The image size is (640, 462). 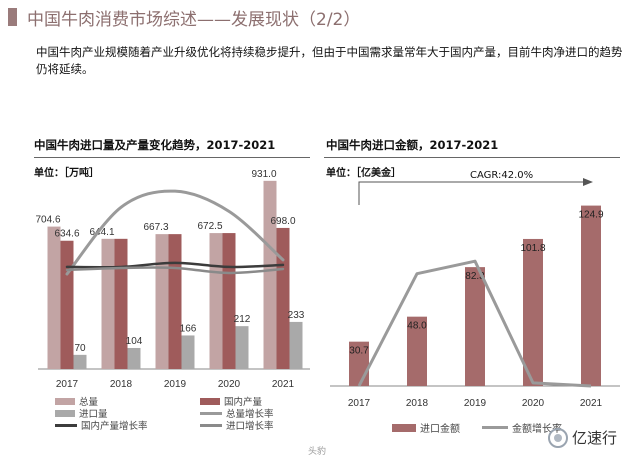 What do you see at coordinates (12, 17) in the screenshot?
I see `title-accent-bar` at bounding box center [12, 17].